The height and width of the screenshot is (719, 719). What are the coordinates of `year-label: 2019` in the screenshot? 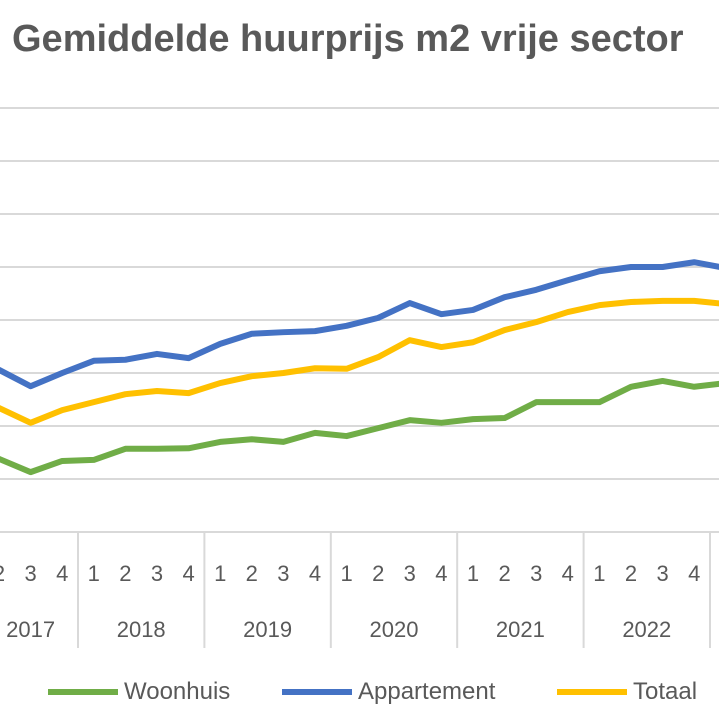 It's located at (267, 629).